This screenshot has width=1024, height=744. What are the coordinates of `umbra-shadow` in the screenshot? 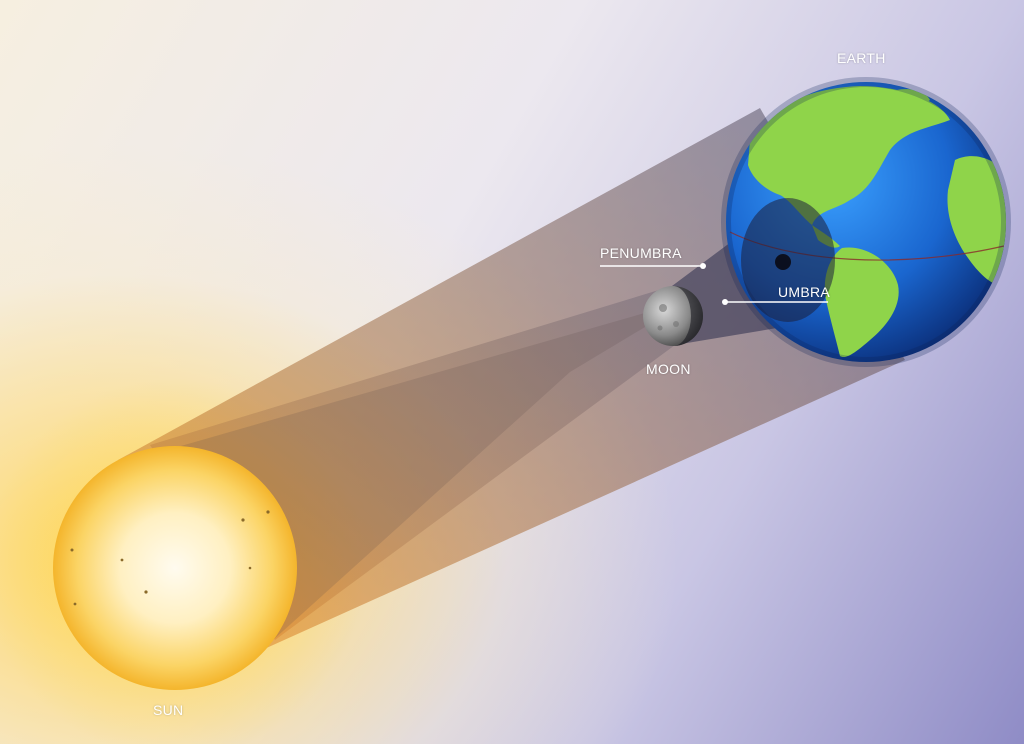 It's located at (783, 262).